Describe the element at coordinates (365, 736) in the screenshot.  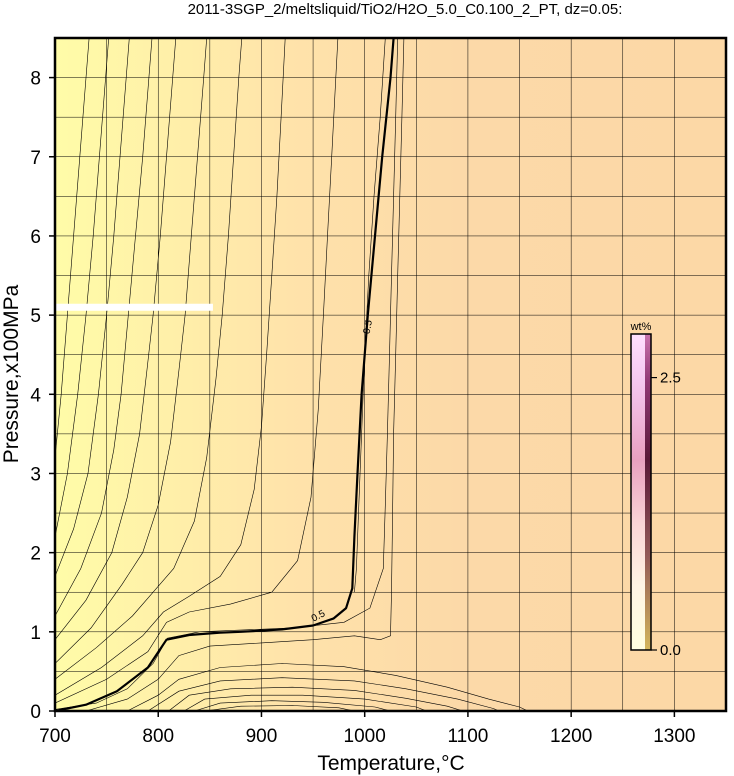
I see `x-tick-label: 1000` at that location.